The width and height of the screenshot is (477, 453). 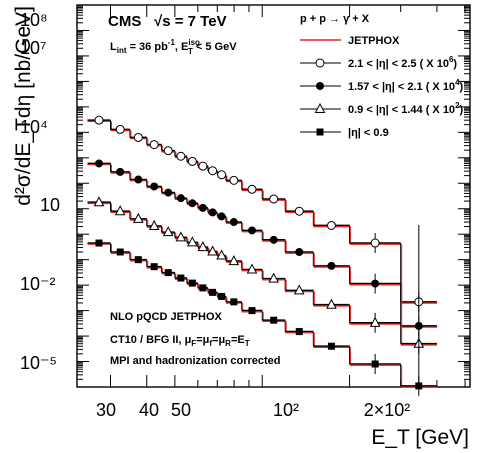 I want to click on theory-note-3: MPI and hadronization corrected, so click(x=195, y=361).